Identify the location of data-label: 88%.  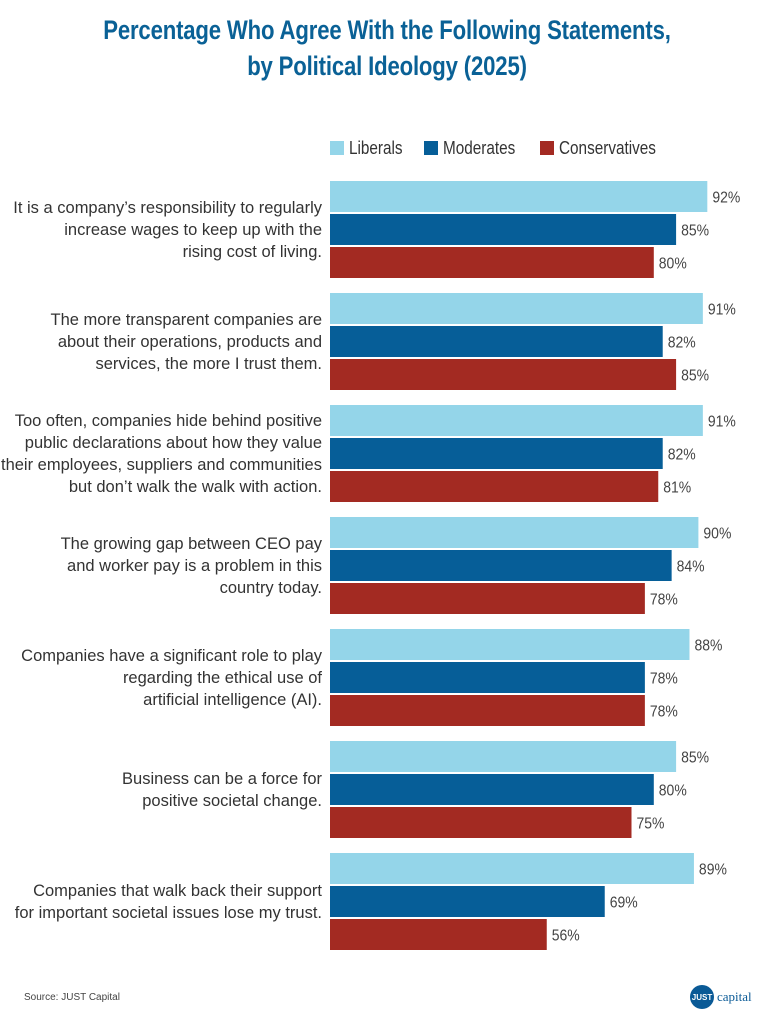
(708, 646).